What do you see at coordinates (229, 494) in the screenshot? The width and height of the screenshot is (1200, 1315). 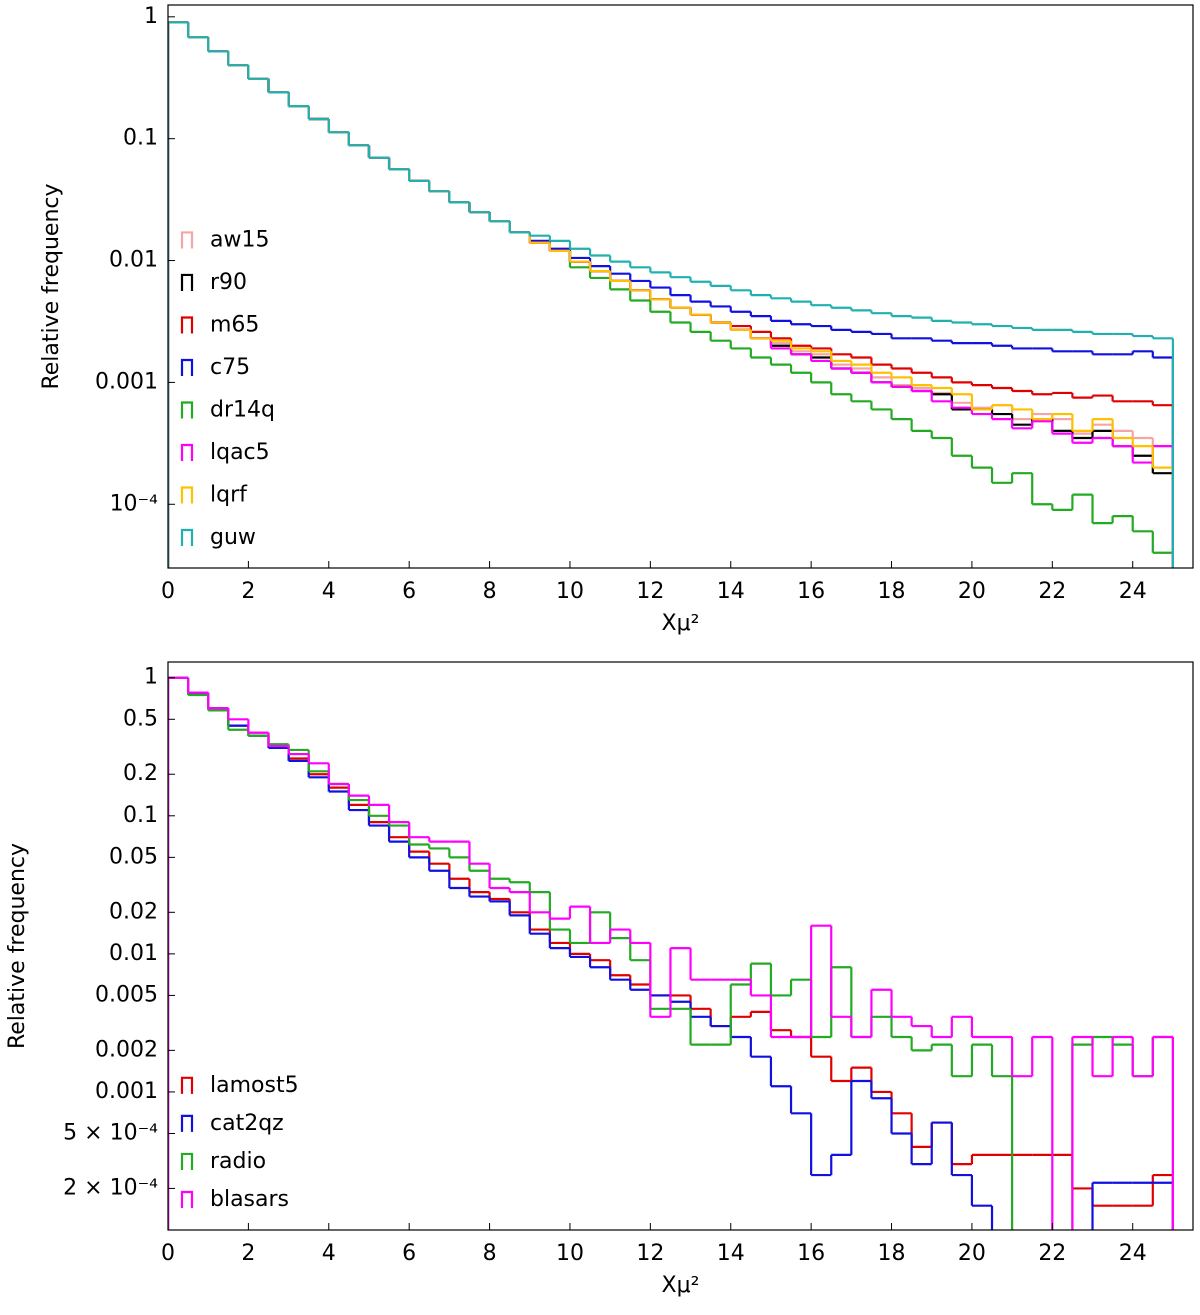 I see `legend-label: lqrf` at bounding box center [229, 494].